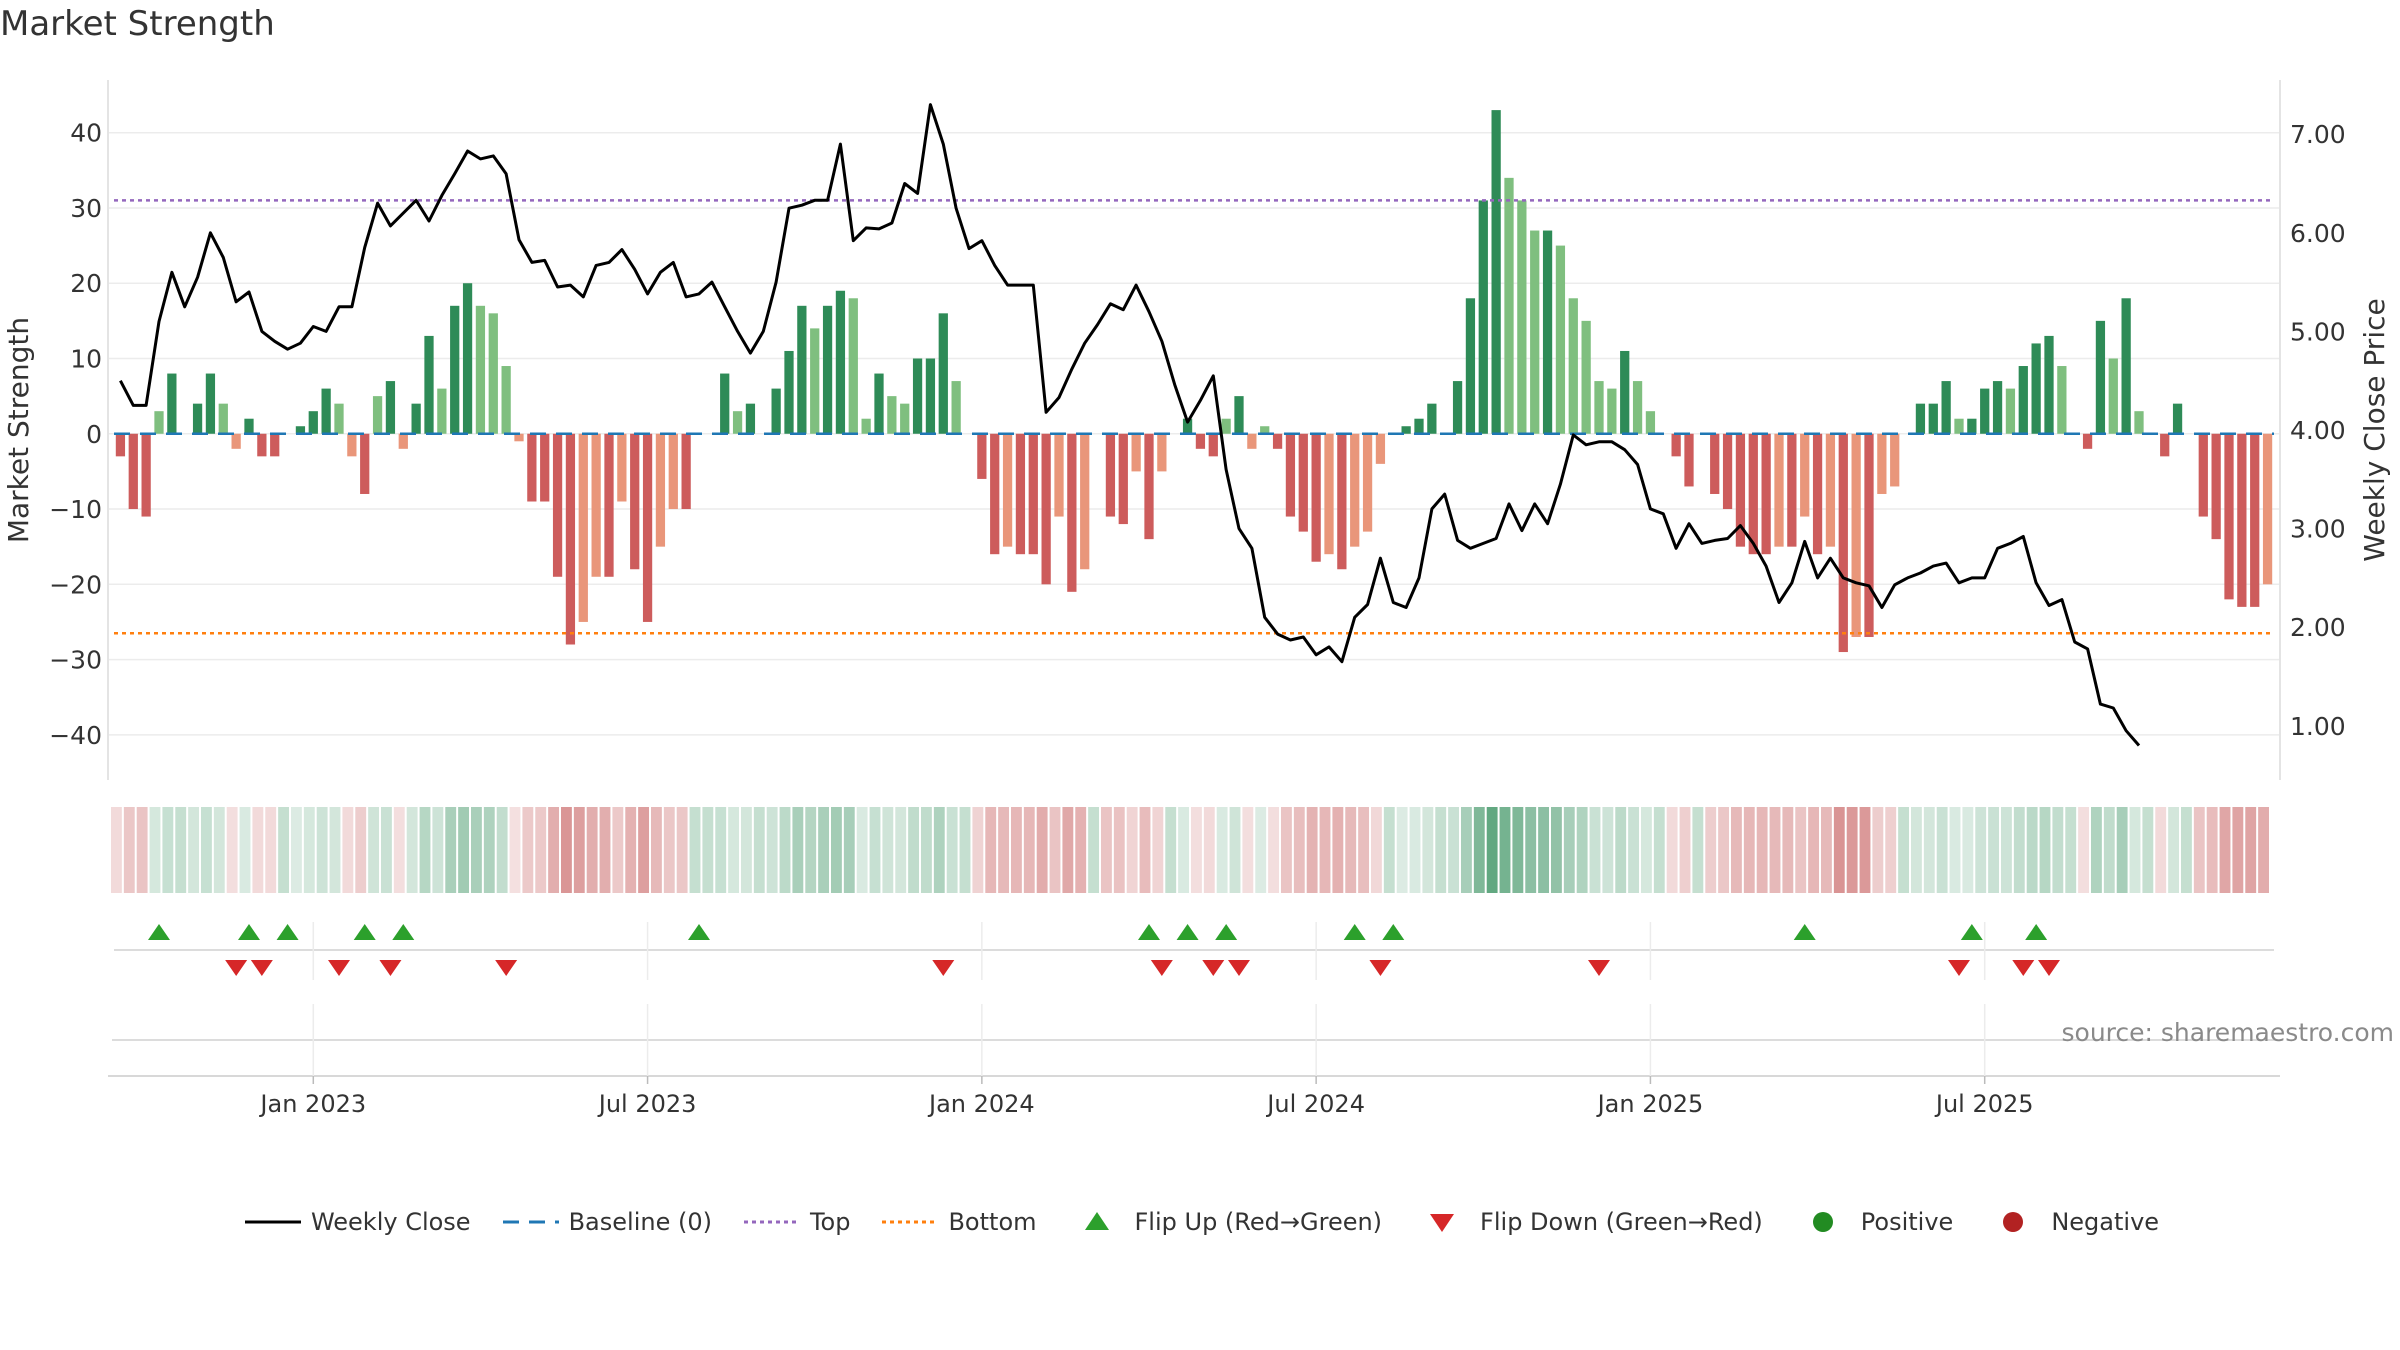 The height and width of the screenshot is (1350, 2400). What do you see at coordinates (2318, 430) in the screenshot?
I see `right-y-ticks: 7.00 6.00 5.00 4.00 3.00 2.00 1.00` at bounding box center [2318, 430].